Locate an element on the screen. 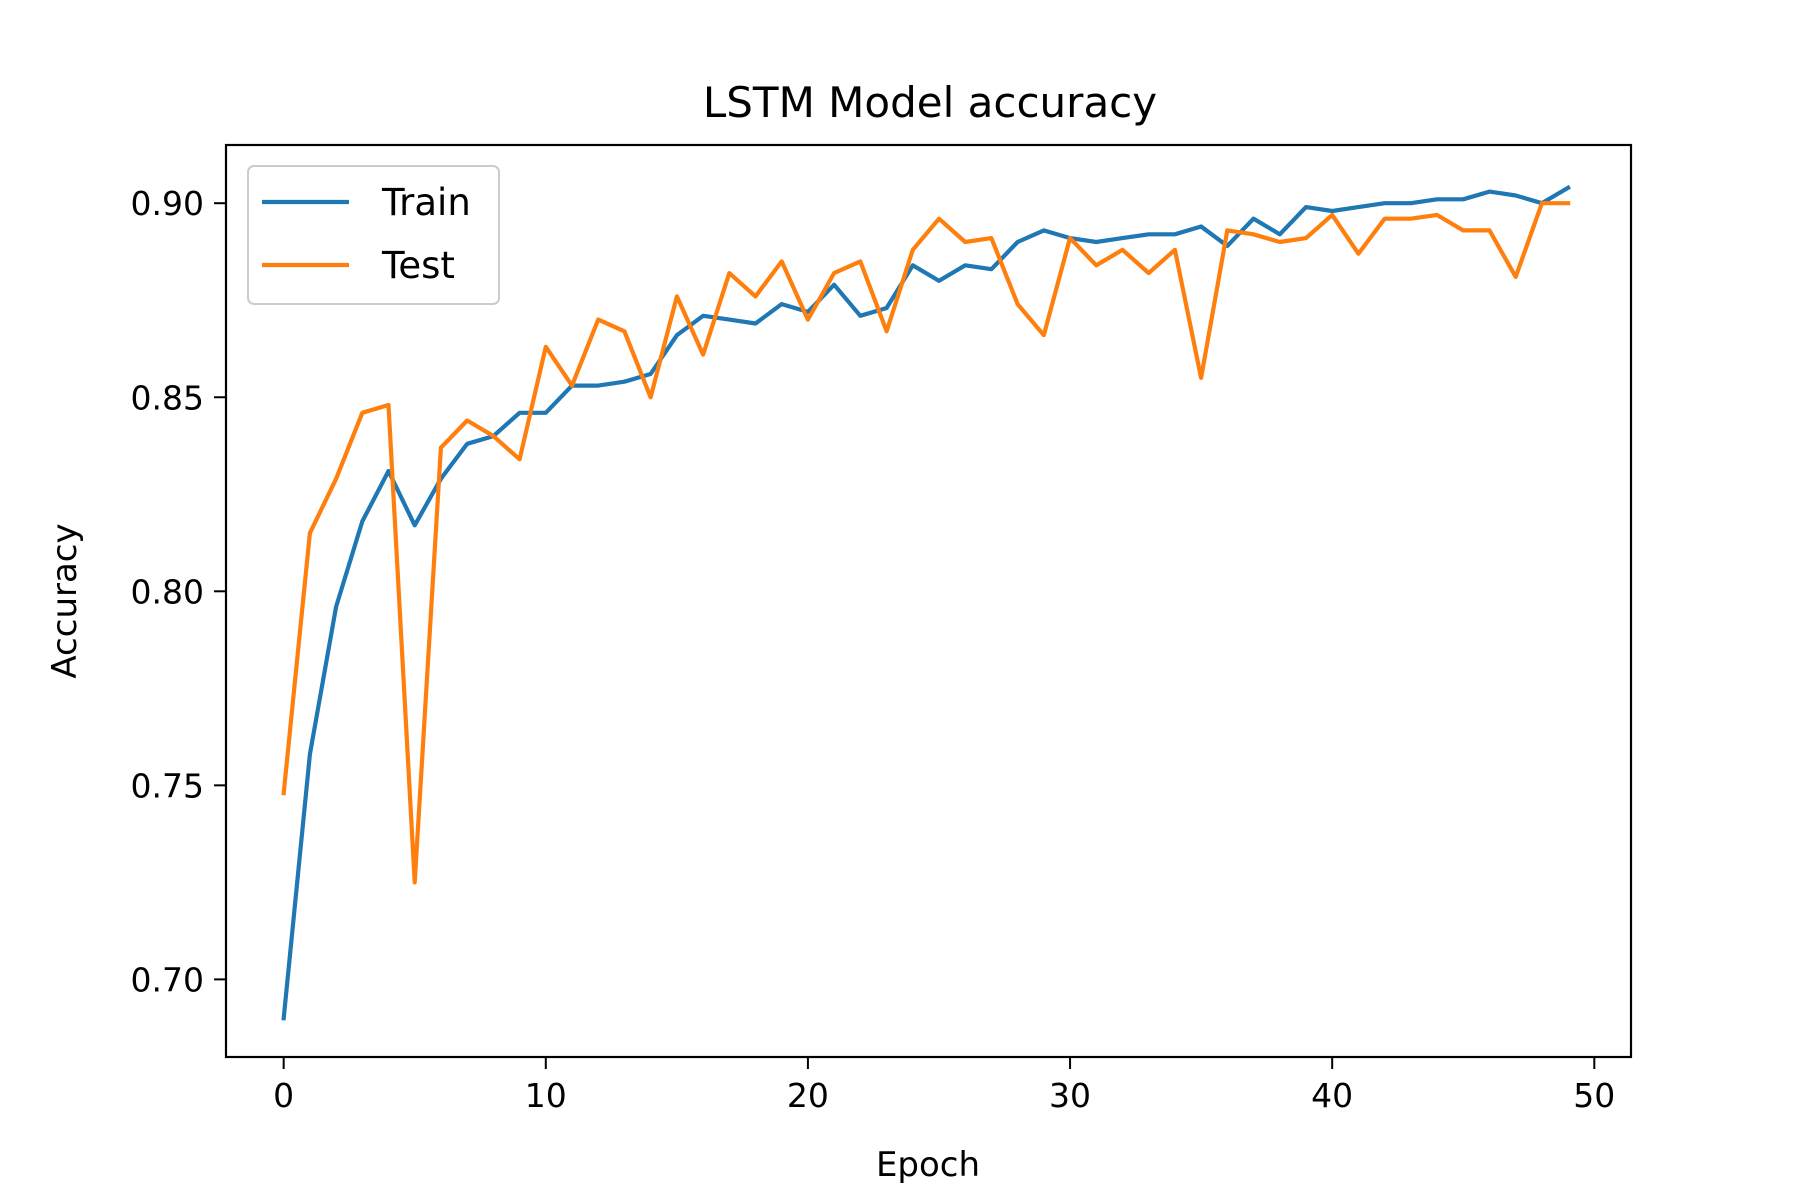 The width and height of the screenshot is (1800, 1200). x-axis-label: Epoch is located at coordinates (928, 1165).